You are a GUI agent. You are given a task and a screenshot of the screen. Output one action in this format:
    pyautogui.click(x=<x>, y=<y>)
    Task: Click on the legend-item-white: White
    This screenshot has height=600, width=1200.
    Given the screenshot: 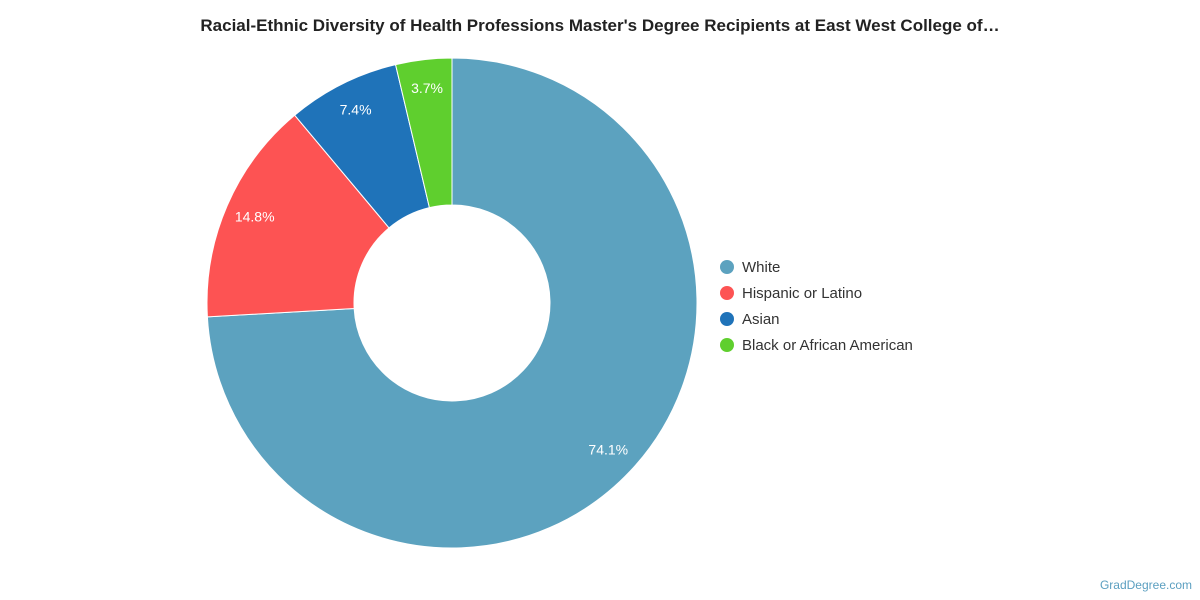 What is the action you would take?
    pyautogui.click(x=816, y=267)
    